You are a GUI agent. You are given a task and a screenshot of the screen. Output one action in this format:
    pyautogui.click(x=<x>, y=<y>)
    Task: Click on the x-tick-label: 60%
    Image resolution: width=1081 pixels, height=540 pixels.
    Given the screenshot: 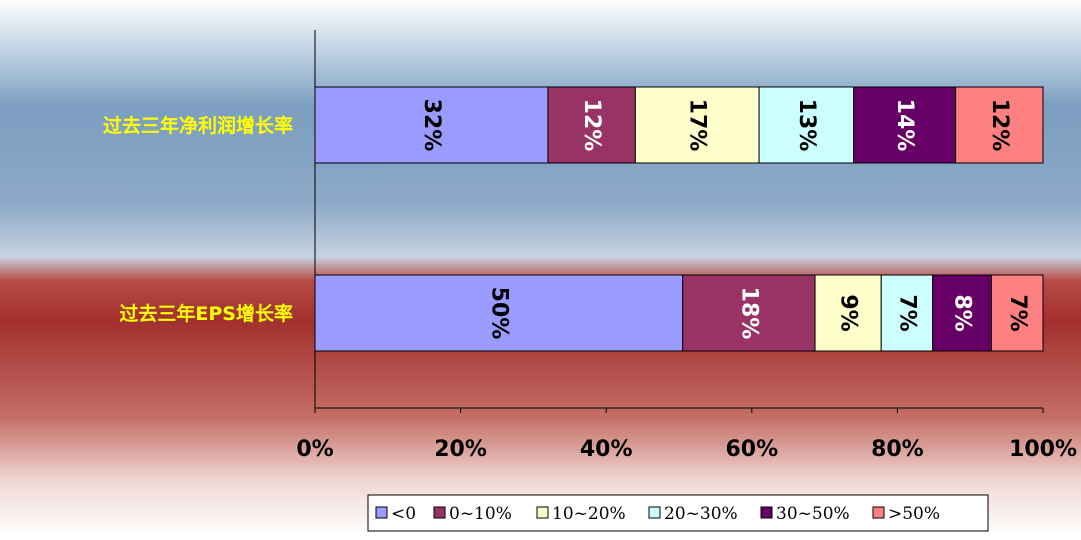 What is the action you would take?
    pyautogui.click(x=751, y=449)
    